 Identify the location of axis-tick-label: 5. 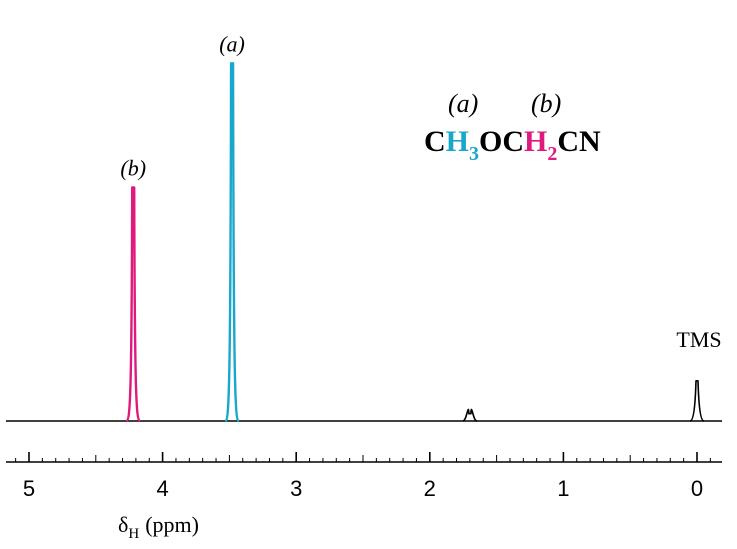
(29, 488).